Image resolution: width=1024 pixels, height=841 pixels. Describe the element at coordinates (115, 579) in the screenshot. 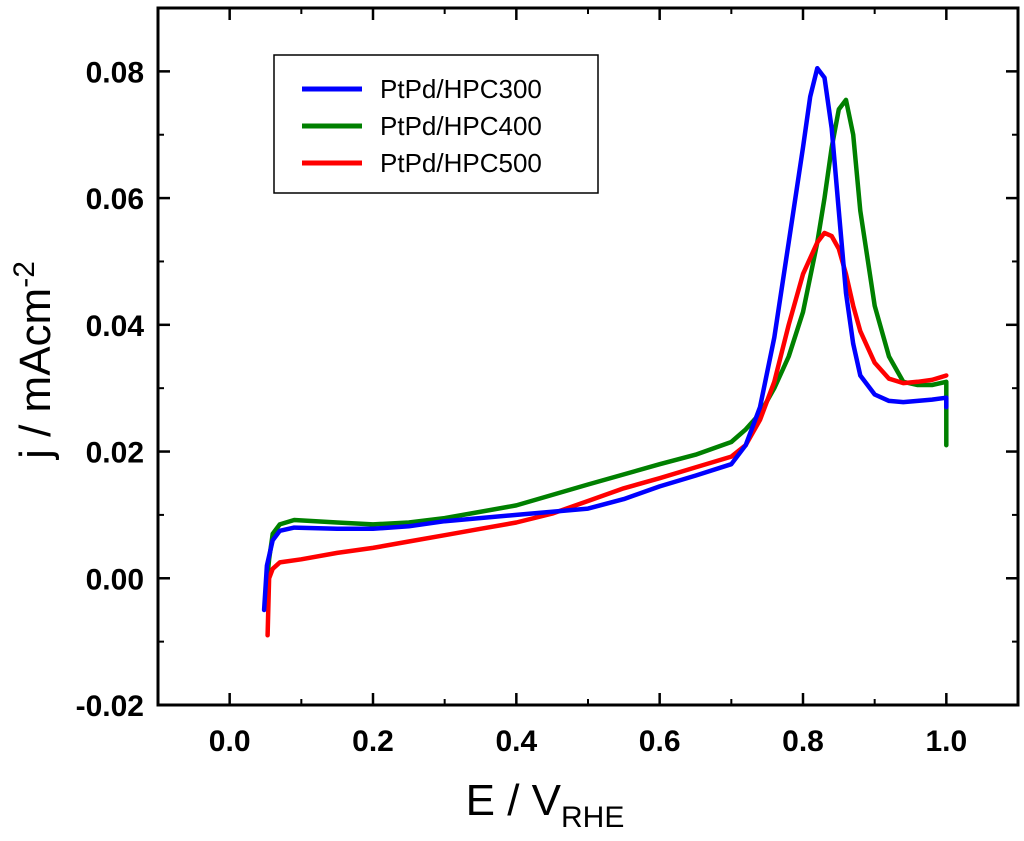

I see `y-tick-label: 0.00` at that location.